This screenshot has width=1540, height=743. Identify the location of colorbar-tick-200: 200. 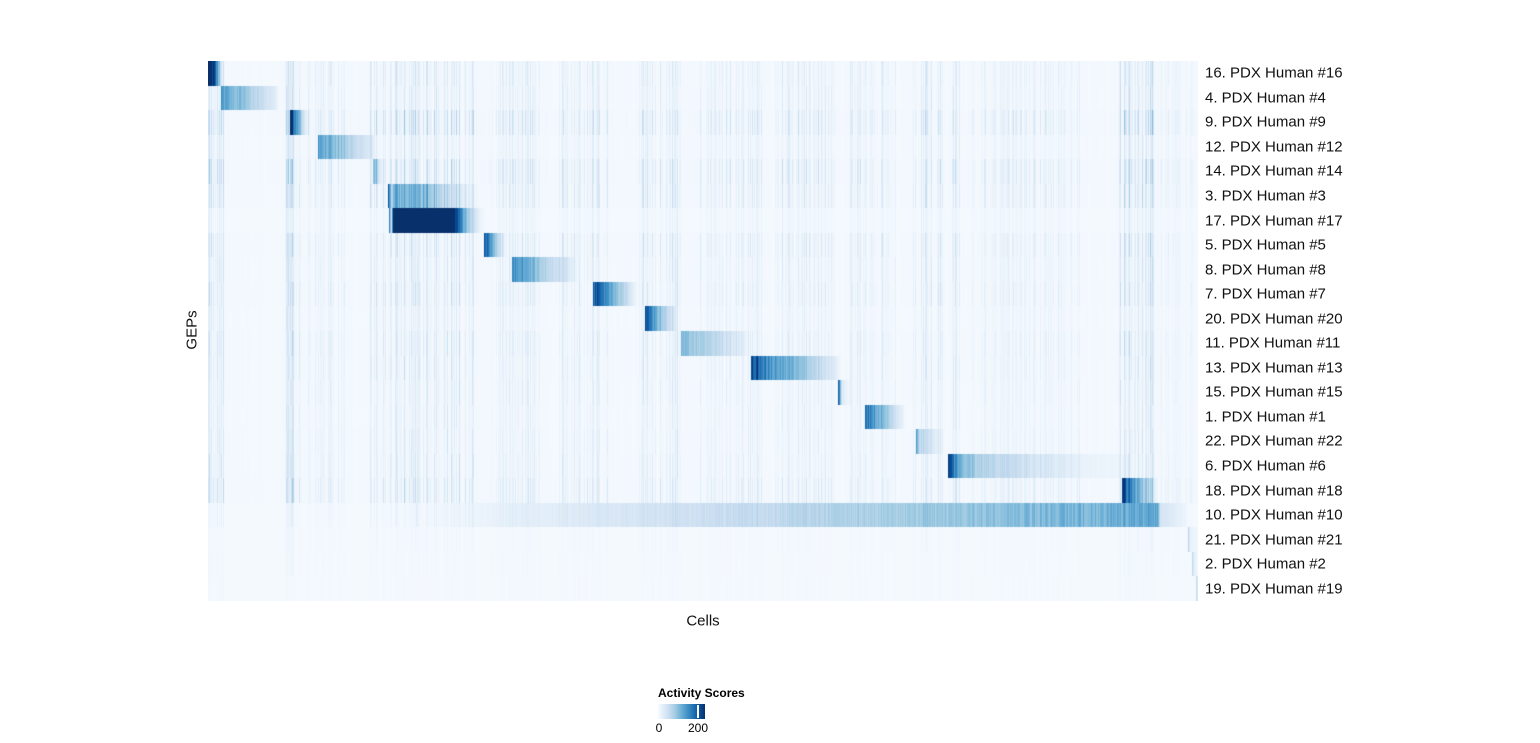
(697, 728).